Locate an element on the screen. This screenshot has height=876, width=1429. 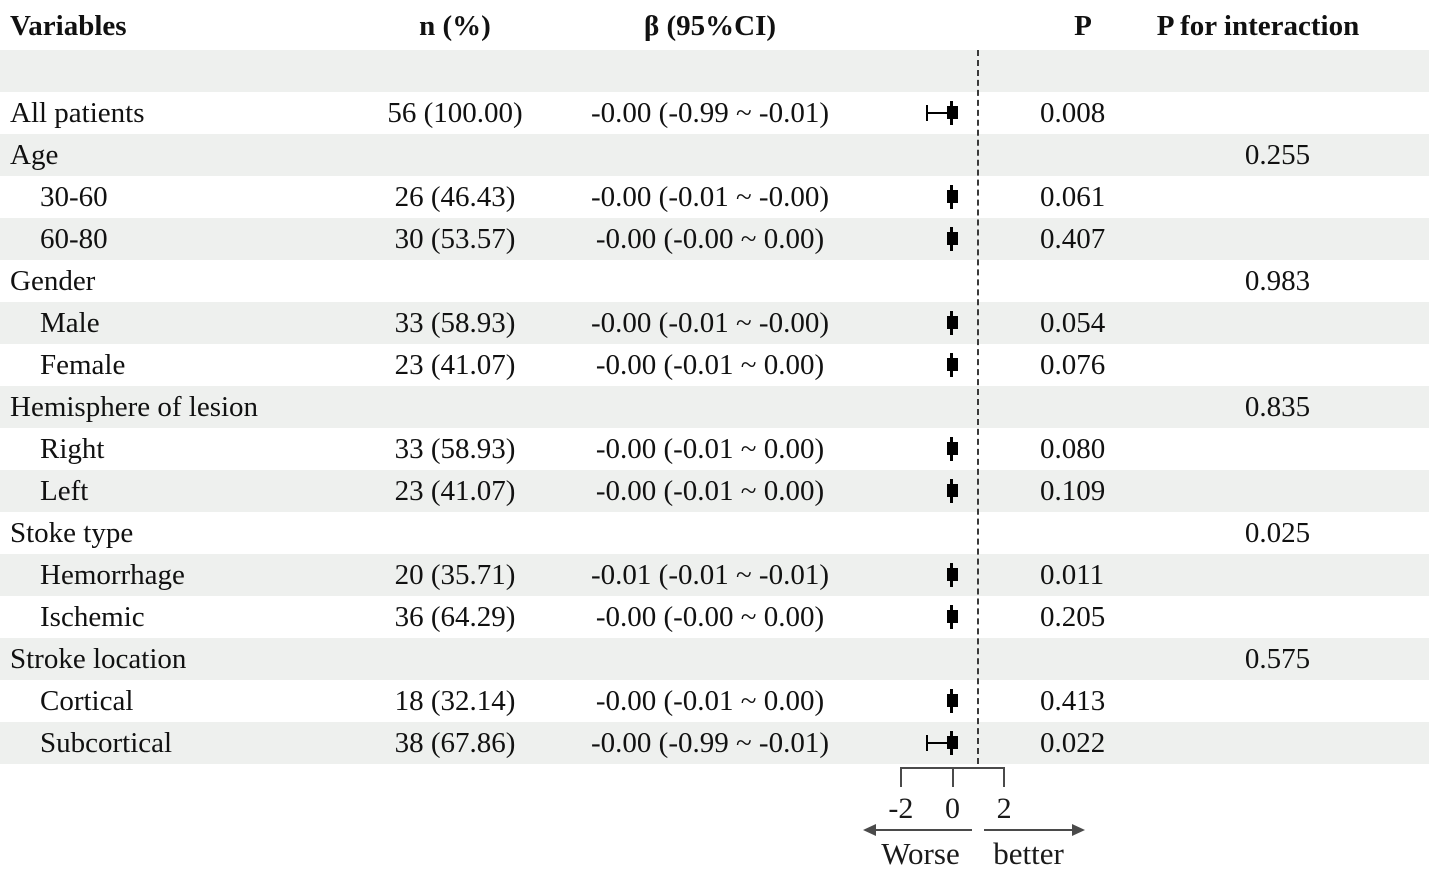
variable-label: Hemisphere of lesion is located at coordinates (134, 407).